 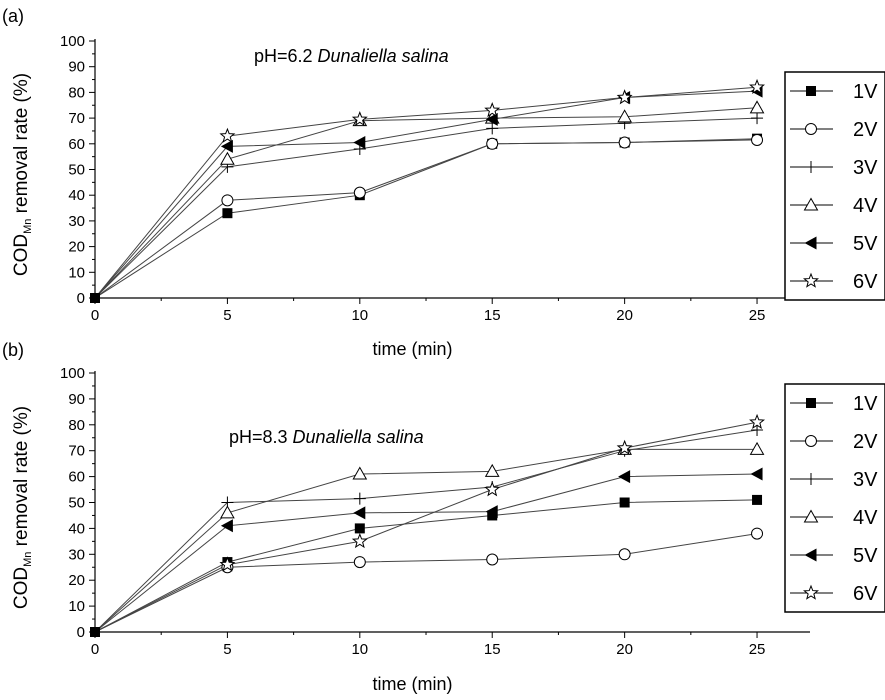 What do you see at coordinates (227, 315) in the screenshot?
I see `panel-a-xtick-label: 5` at bounding box center [227, 315].